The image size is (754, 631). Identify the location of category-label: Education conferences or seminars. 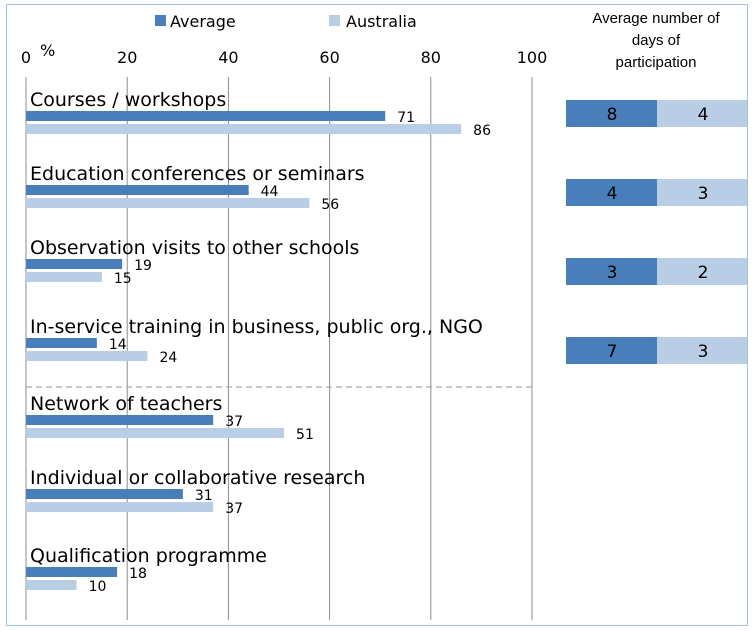
(197, 174).